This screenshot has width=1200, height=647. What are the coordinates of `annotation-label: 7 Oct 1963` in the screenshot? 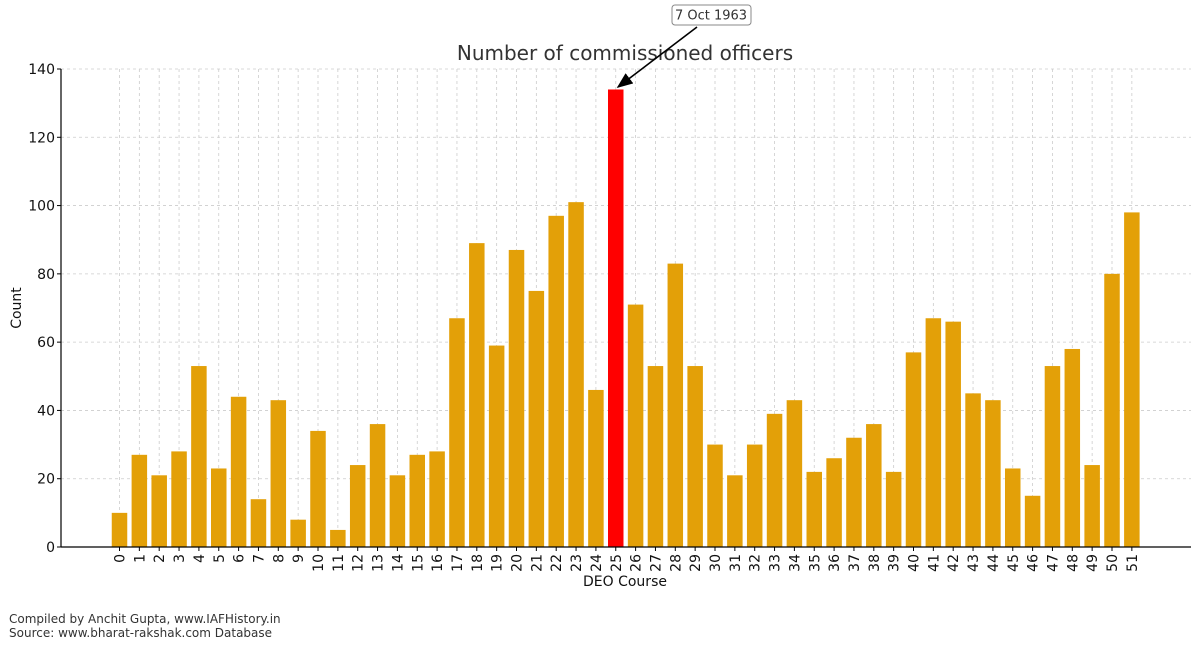 It's located at (711, 16).